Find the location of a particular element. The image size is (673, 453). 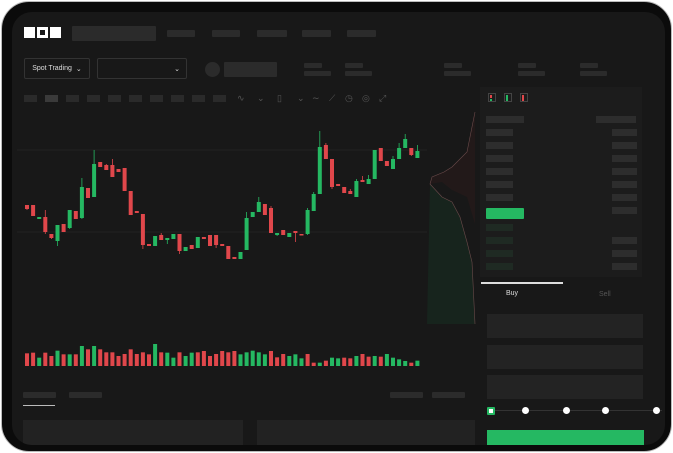

dropdown-icon: ⌄ is located at coordinates (301, 98).